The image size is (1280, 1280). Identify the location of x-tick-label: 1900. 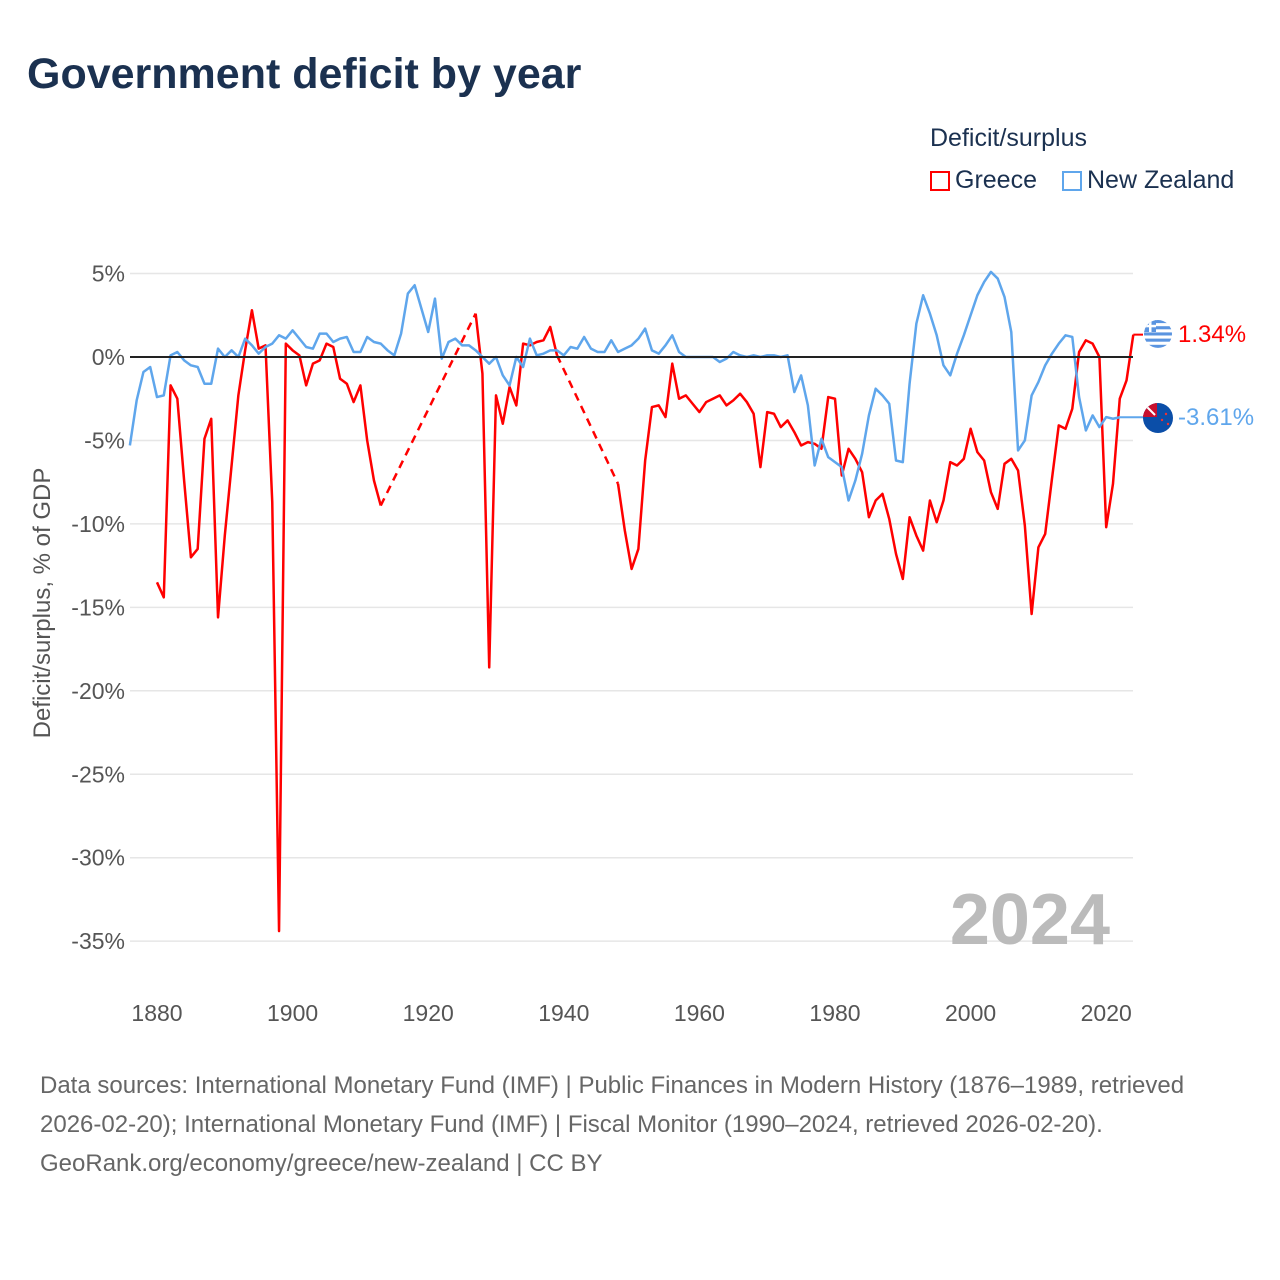
(292, 1013).